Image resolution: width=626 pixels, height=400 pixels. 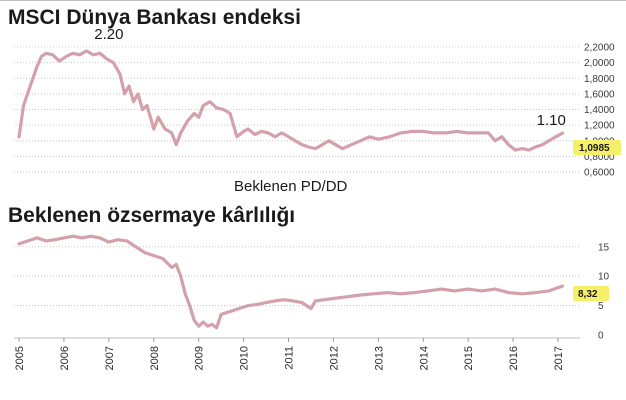 I want to click on panel1-badge-bg, so click(x=597, y=147).